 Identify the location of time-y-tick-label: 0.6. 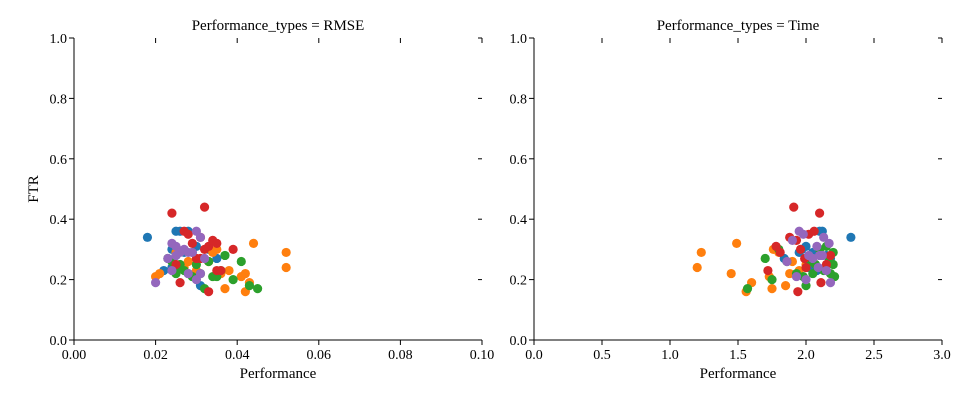
(519, 160).